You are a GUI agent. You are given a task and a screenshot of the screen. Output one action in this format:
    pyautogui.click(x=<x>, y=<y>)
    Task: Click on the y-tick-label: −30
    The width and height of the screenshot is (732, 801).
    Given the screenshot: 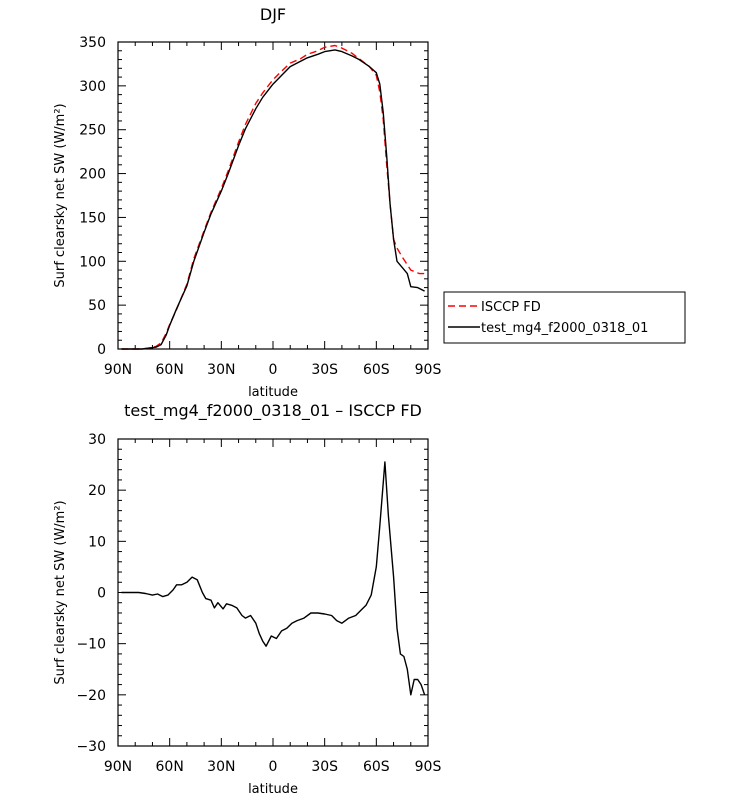 What is the action you would take?
    pyautogui.click(x=91, y=747)
    